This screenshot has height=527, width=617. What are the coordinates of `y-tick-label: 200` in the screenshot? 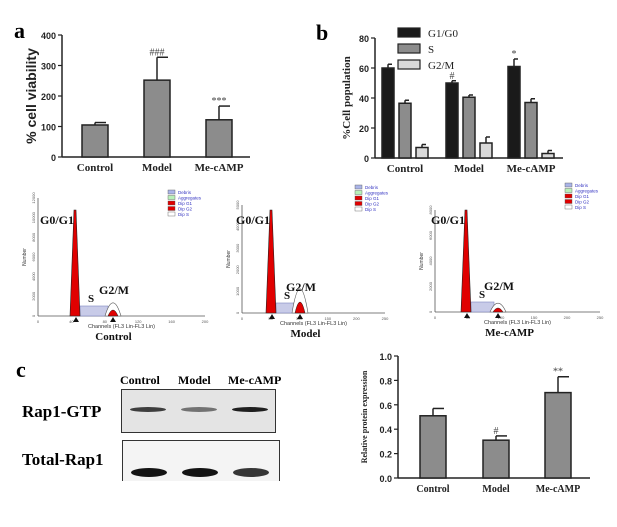 It's located at (48, 97).